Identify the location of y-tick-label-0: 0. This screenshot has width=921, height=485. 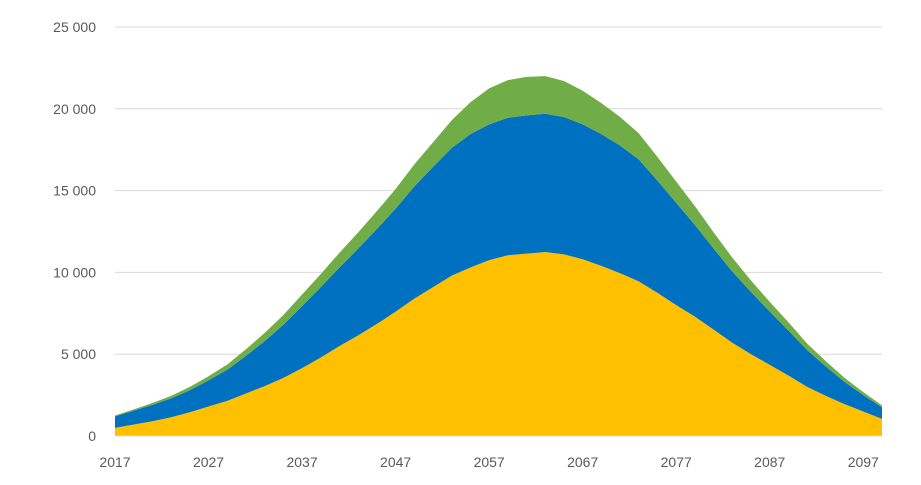
(92, 436).